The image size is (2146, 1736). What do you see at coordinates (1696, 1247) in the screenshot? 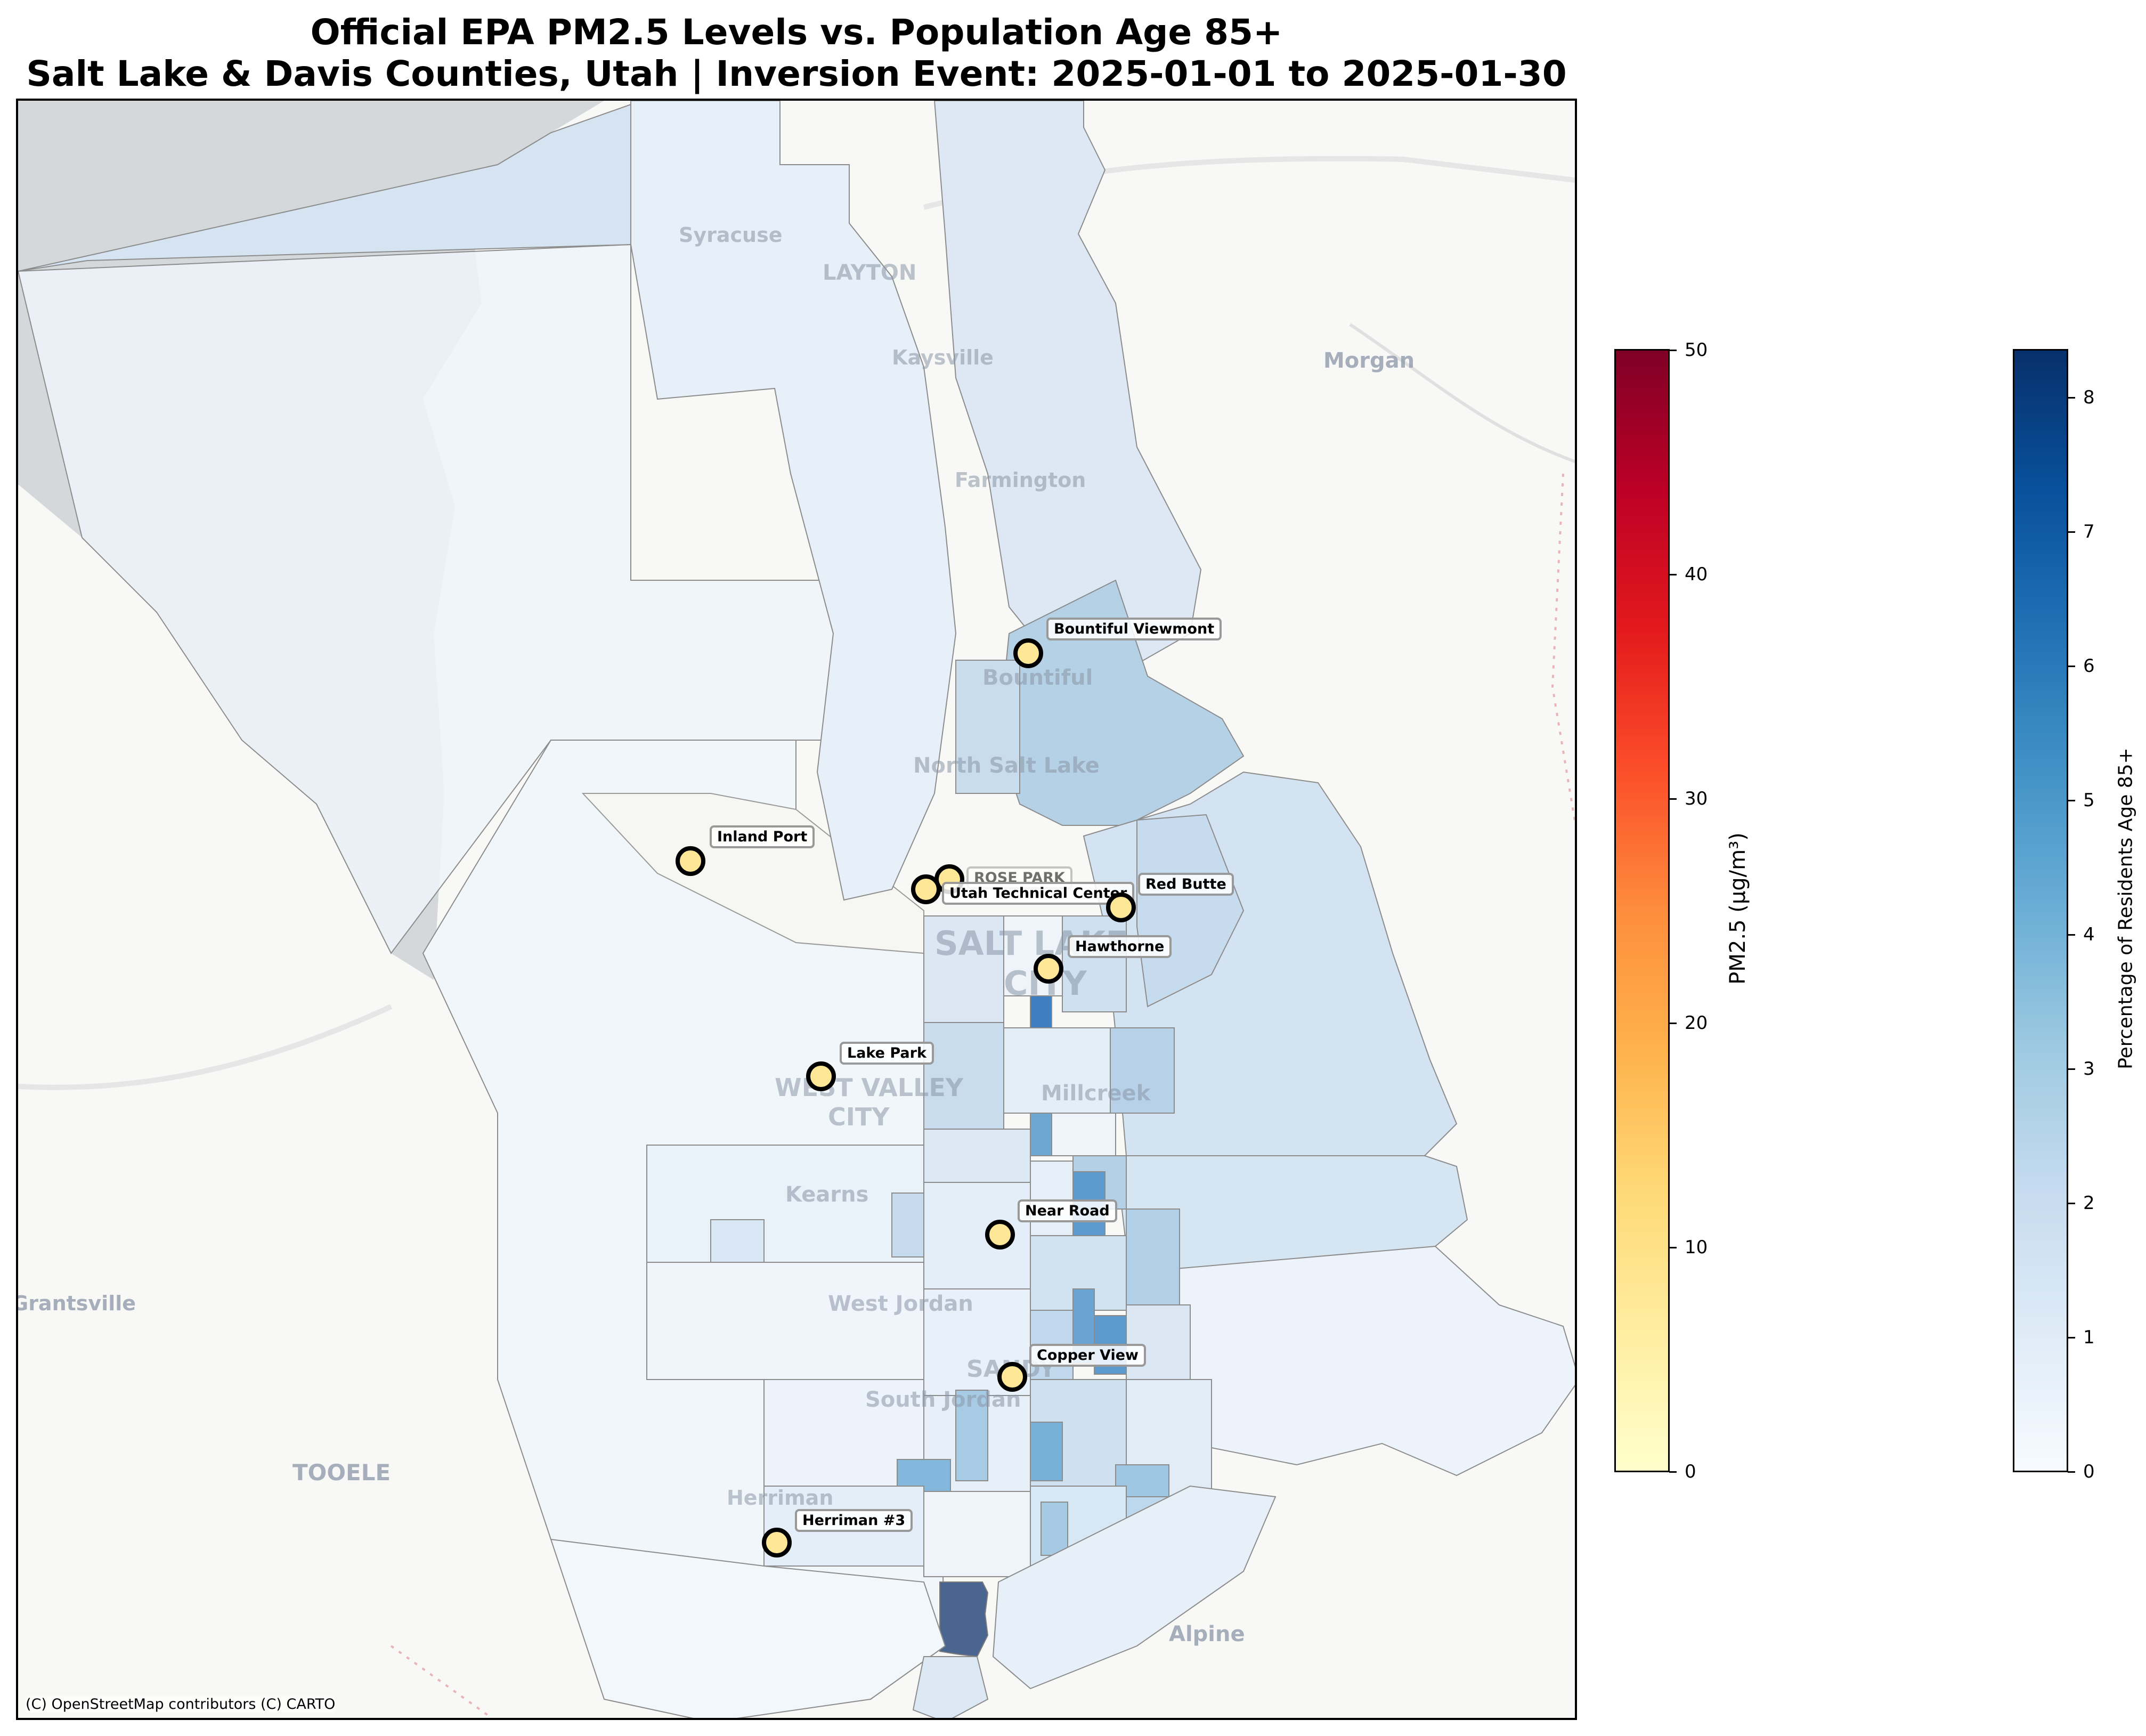
I see `pm25-tick-label: 10` at bounding box center [1696, 1247].